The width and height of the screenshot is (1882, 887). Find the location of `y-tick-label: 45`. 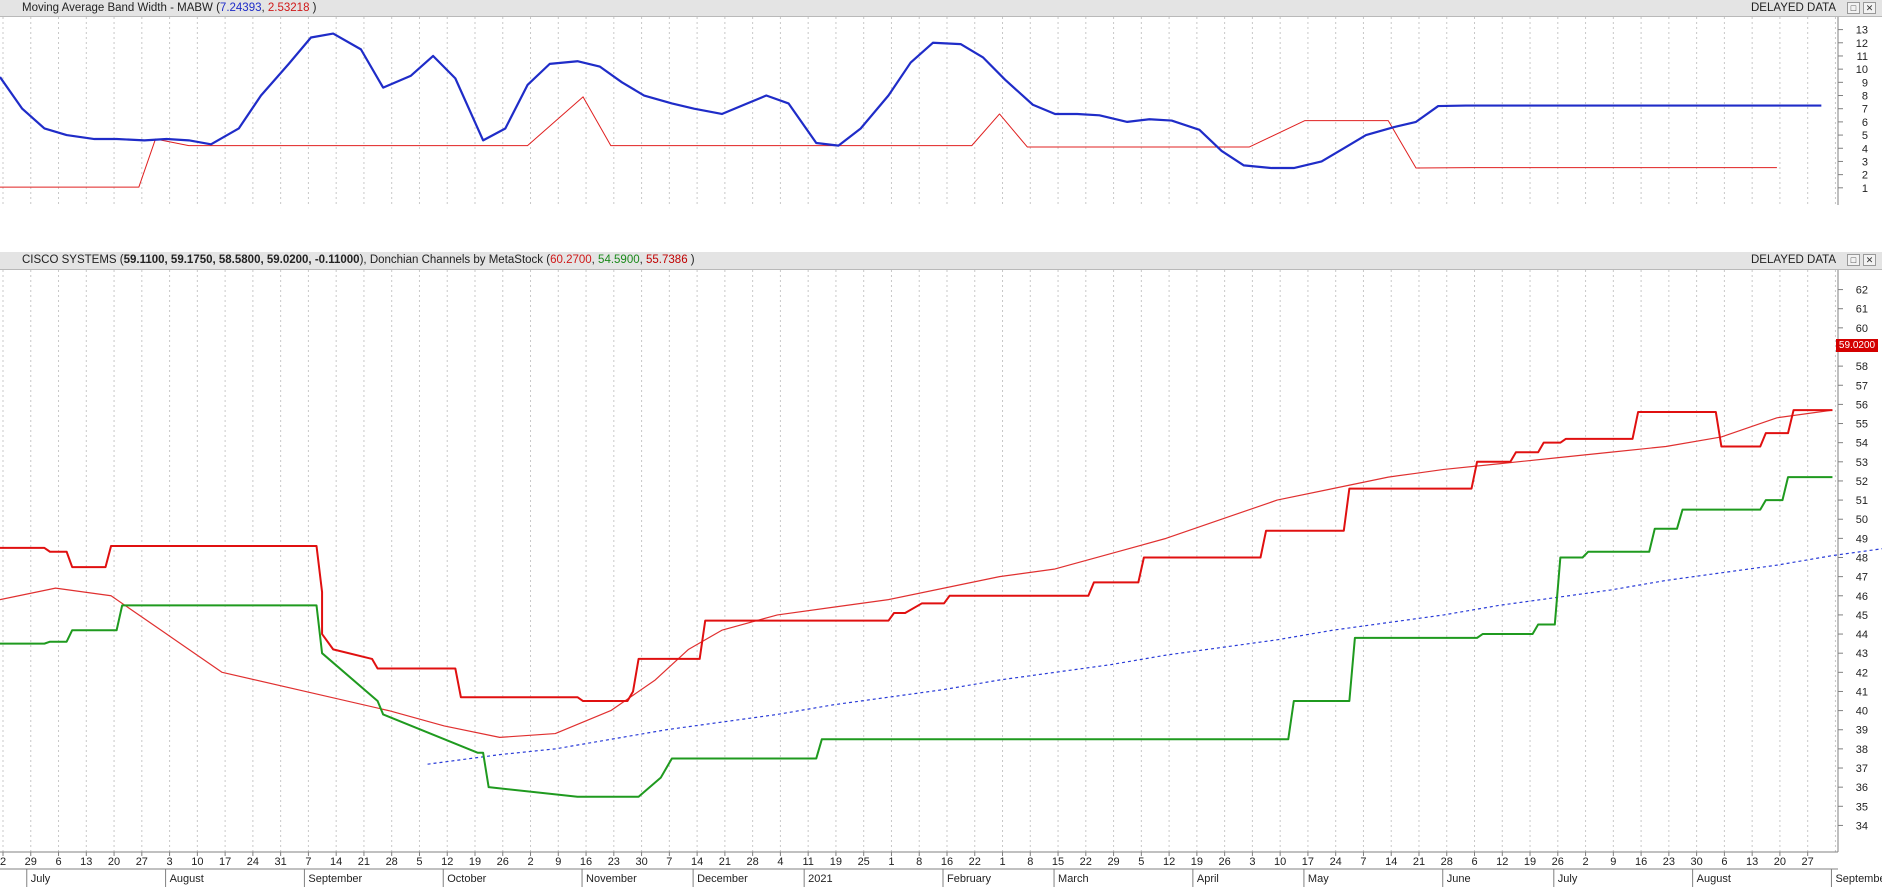

y-tick-label: 45 is located at coordinates (1862, 616).